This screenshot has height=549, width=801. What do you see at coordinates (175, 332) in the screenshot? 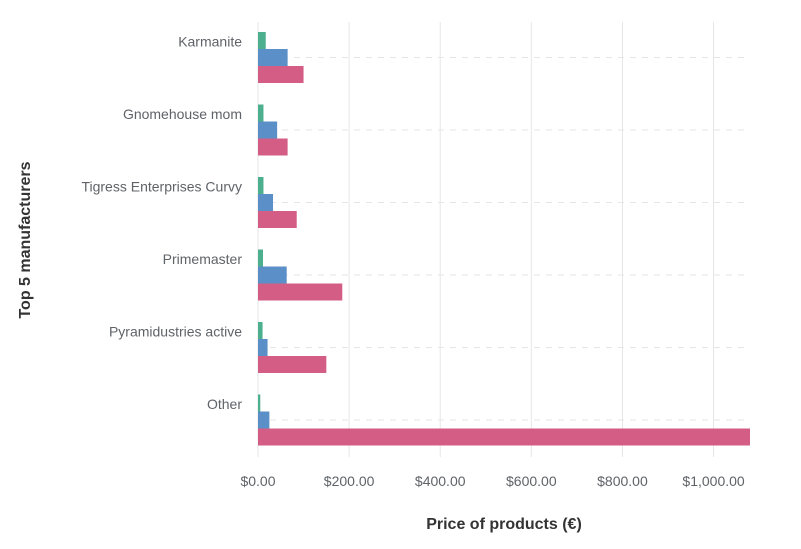
I see `category-label: Pyramidustries active` at bounding box center [175, 332].